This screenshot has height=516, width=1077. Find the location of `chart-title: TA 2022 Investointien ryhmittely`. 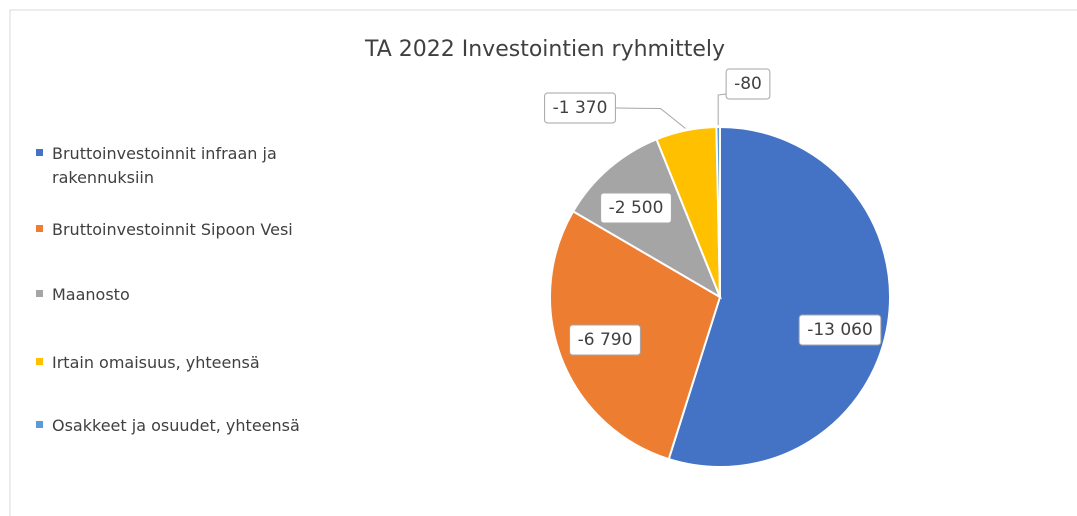

chart-title: TA 2022 Investointien ryhmittely is located at coordinates (544, 49).